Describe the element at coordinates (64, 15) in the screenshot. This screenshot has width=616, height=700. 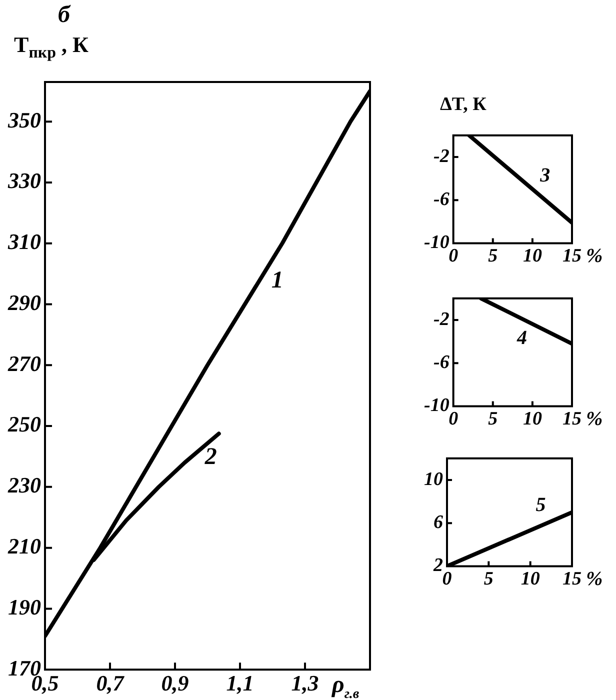
I see `chart-title: б` at that location.